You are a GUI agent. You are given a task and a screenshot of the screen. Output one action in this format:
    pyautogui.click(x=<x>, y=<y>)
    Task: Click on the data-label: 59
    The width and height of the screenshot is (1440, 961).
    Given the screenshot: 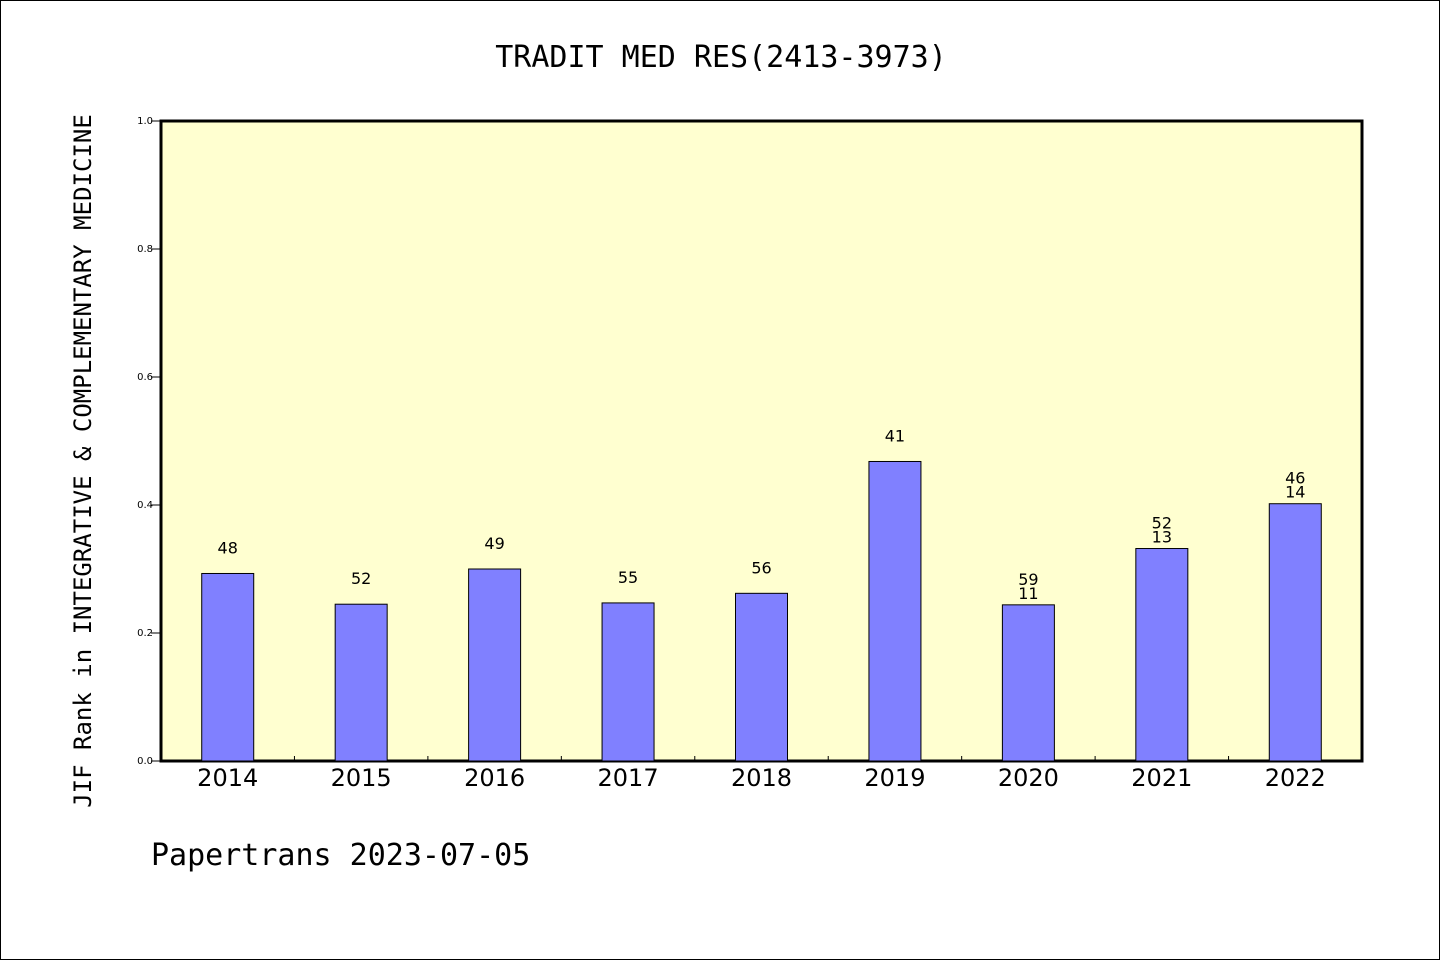 What is the action you would take?
    pyautogui.click(x=1028, y=579)
    